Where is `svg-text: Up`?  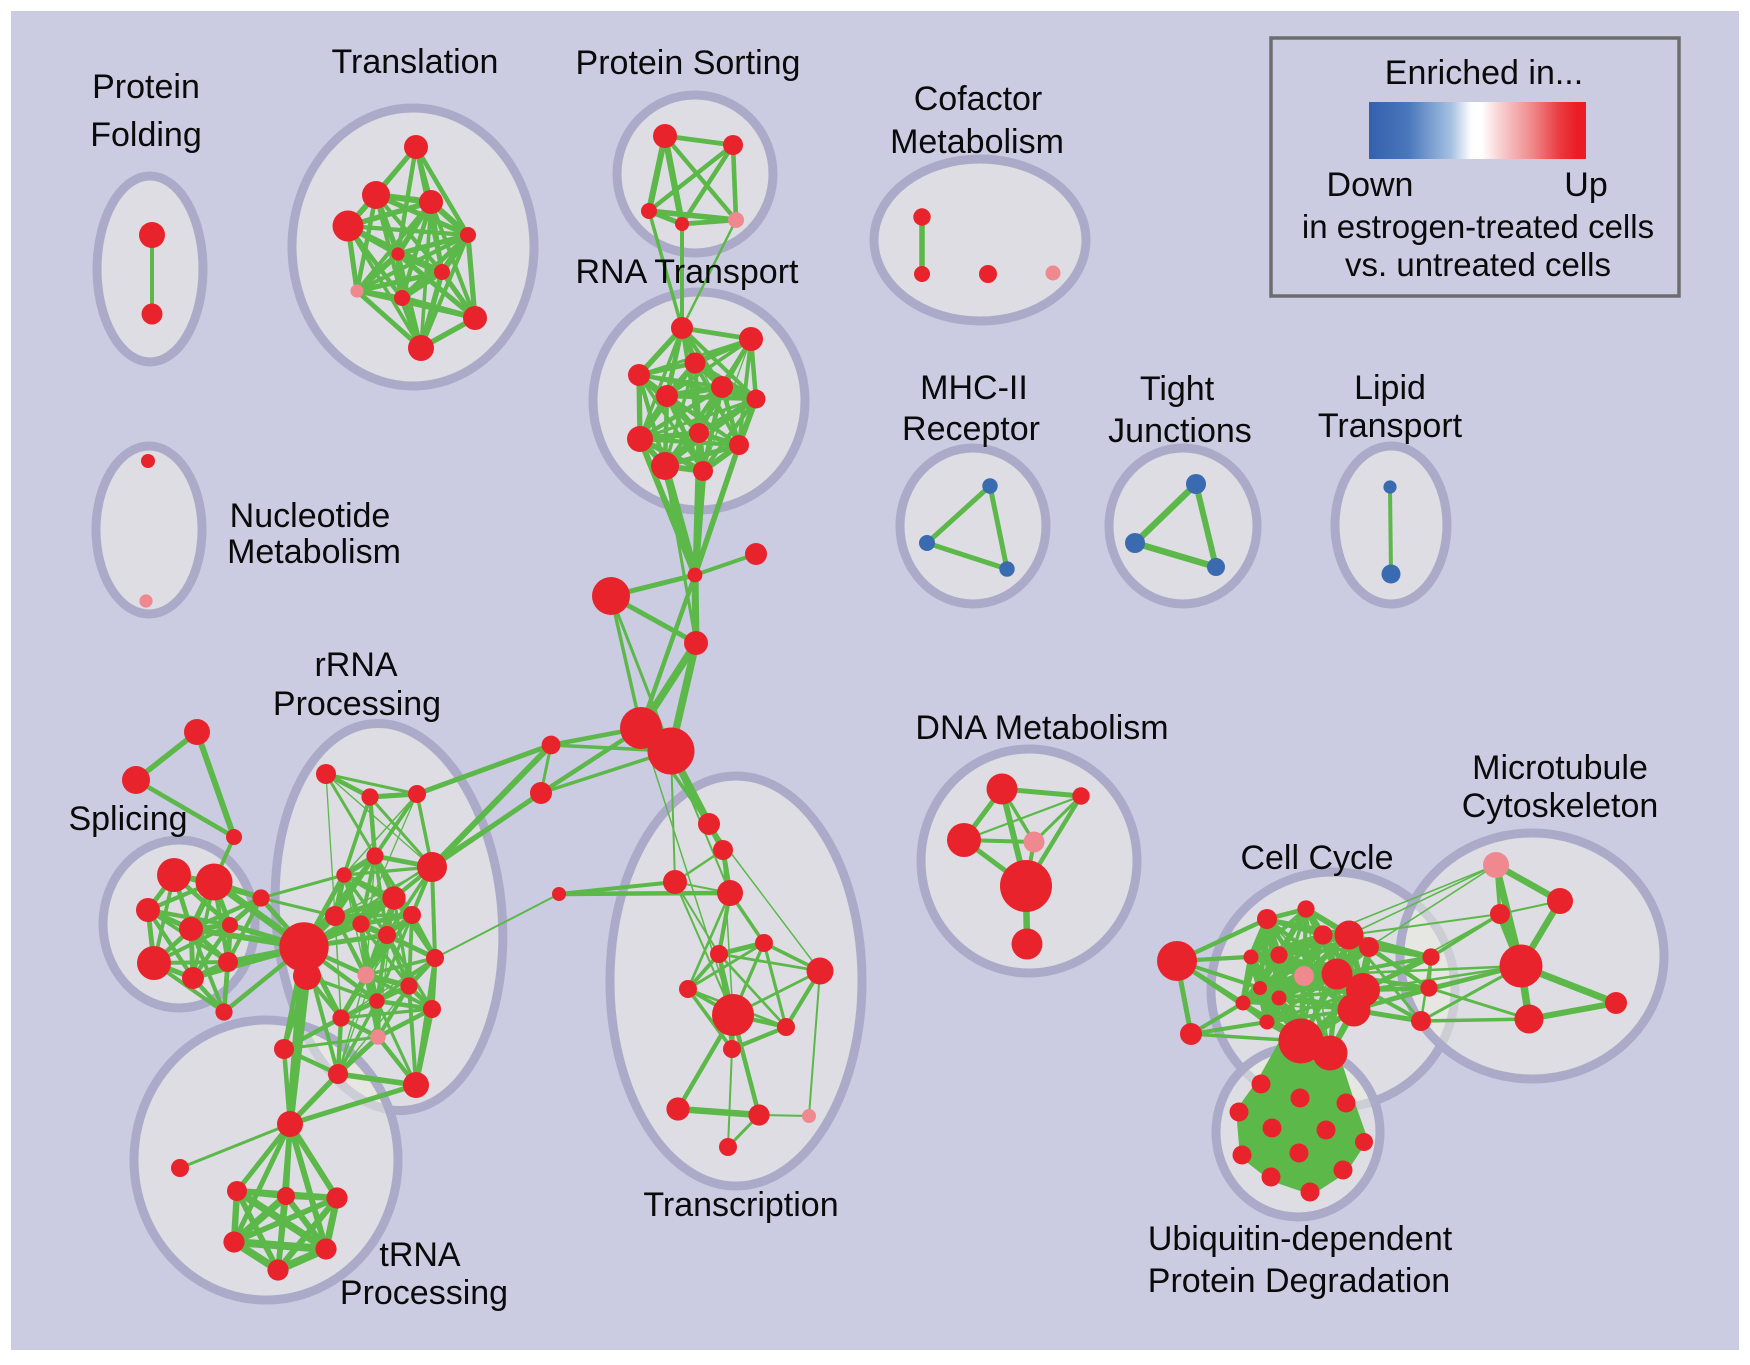
svg-text: Up is located at coordinates (1585, 185).